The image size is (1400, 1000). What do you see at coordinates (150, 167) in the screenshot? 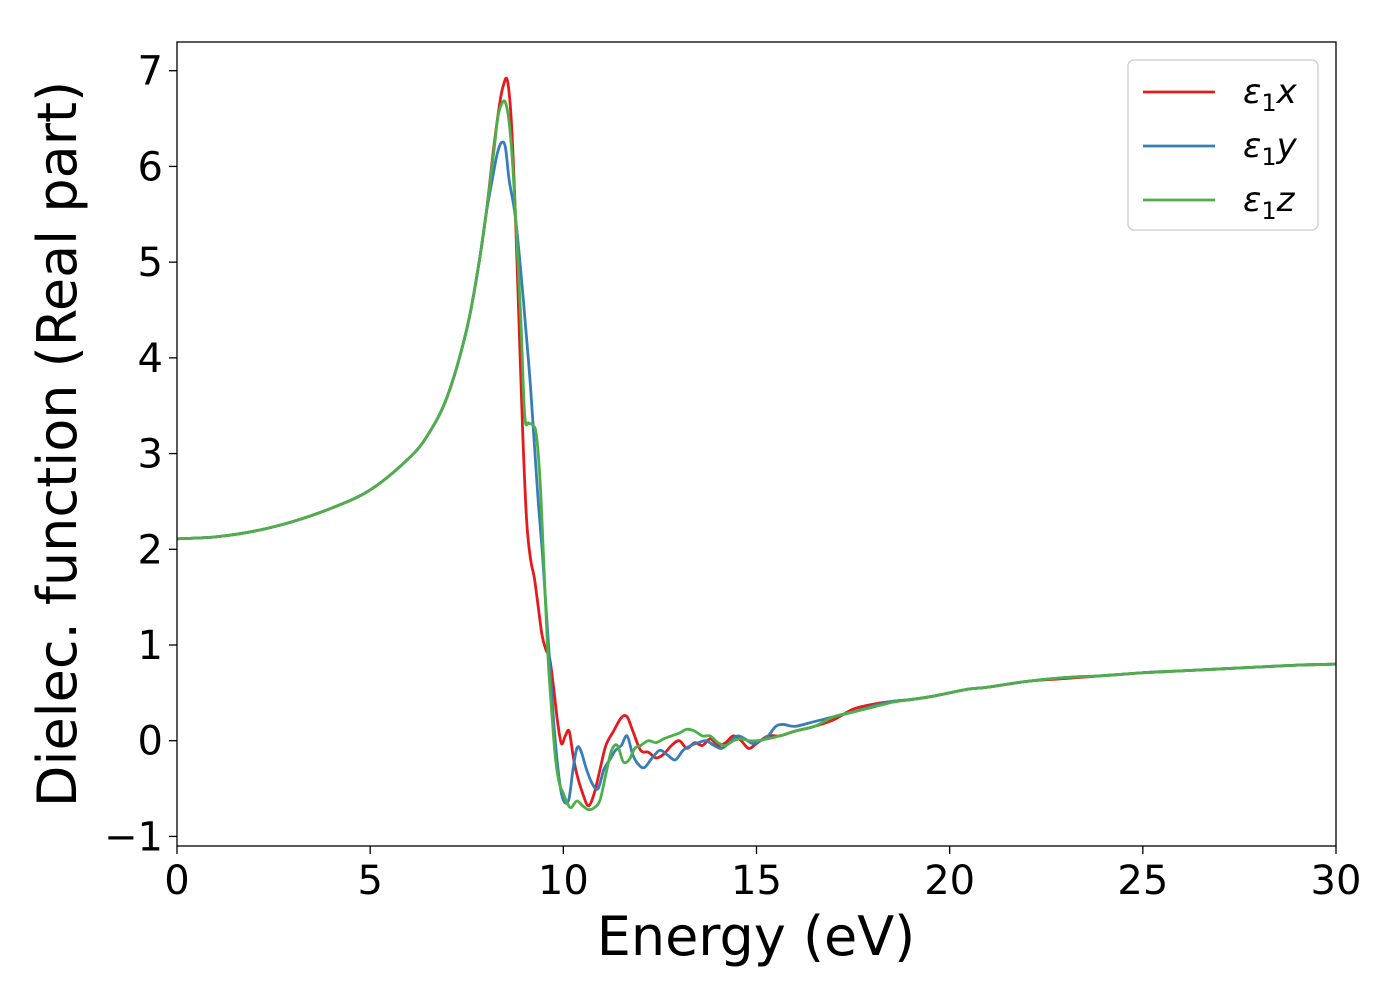
I see `y-tick-label: 6` at bounding box center [150, 167].